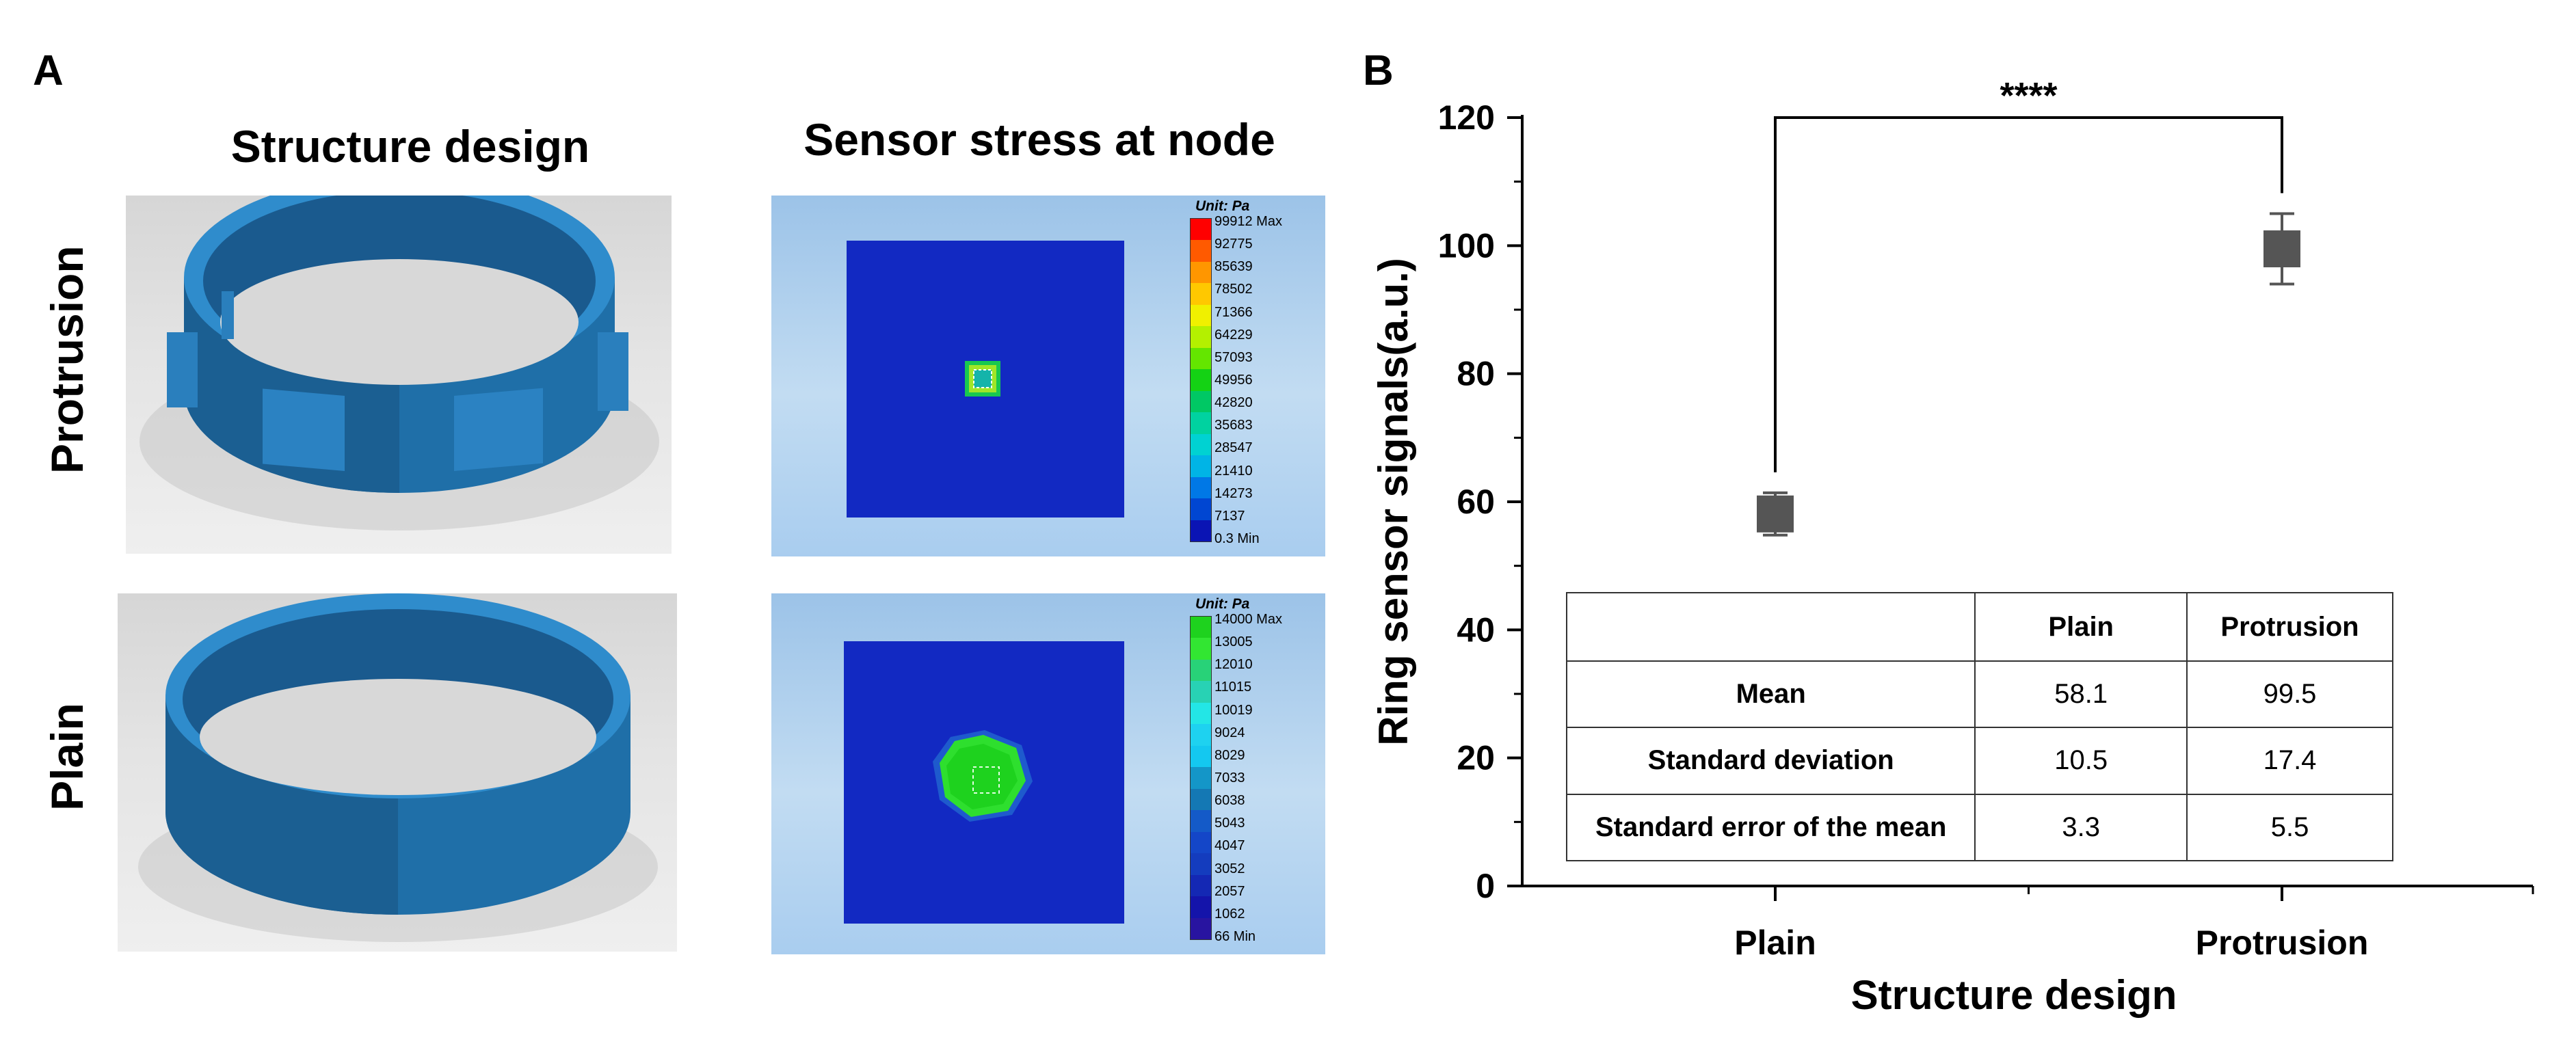 Image resolution: width=2576 pixels, height=1048 pixels. I want to click on y-tick-label: 80, so click(1476, 374).